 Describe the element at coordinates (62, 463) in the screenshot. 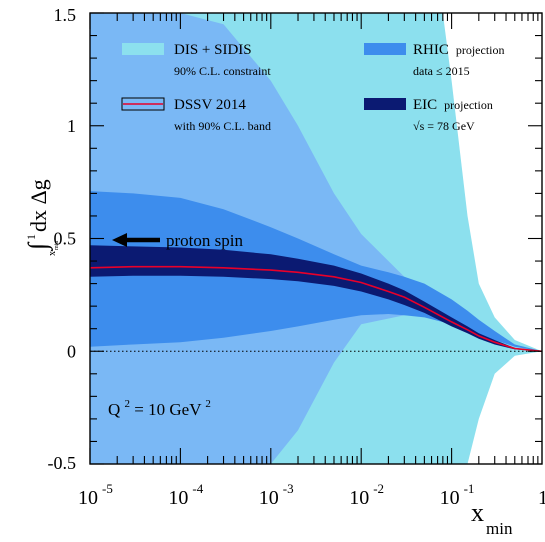

I see `y-tick-label: -0.5` at that location.